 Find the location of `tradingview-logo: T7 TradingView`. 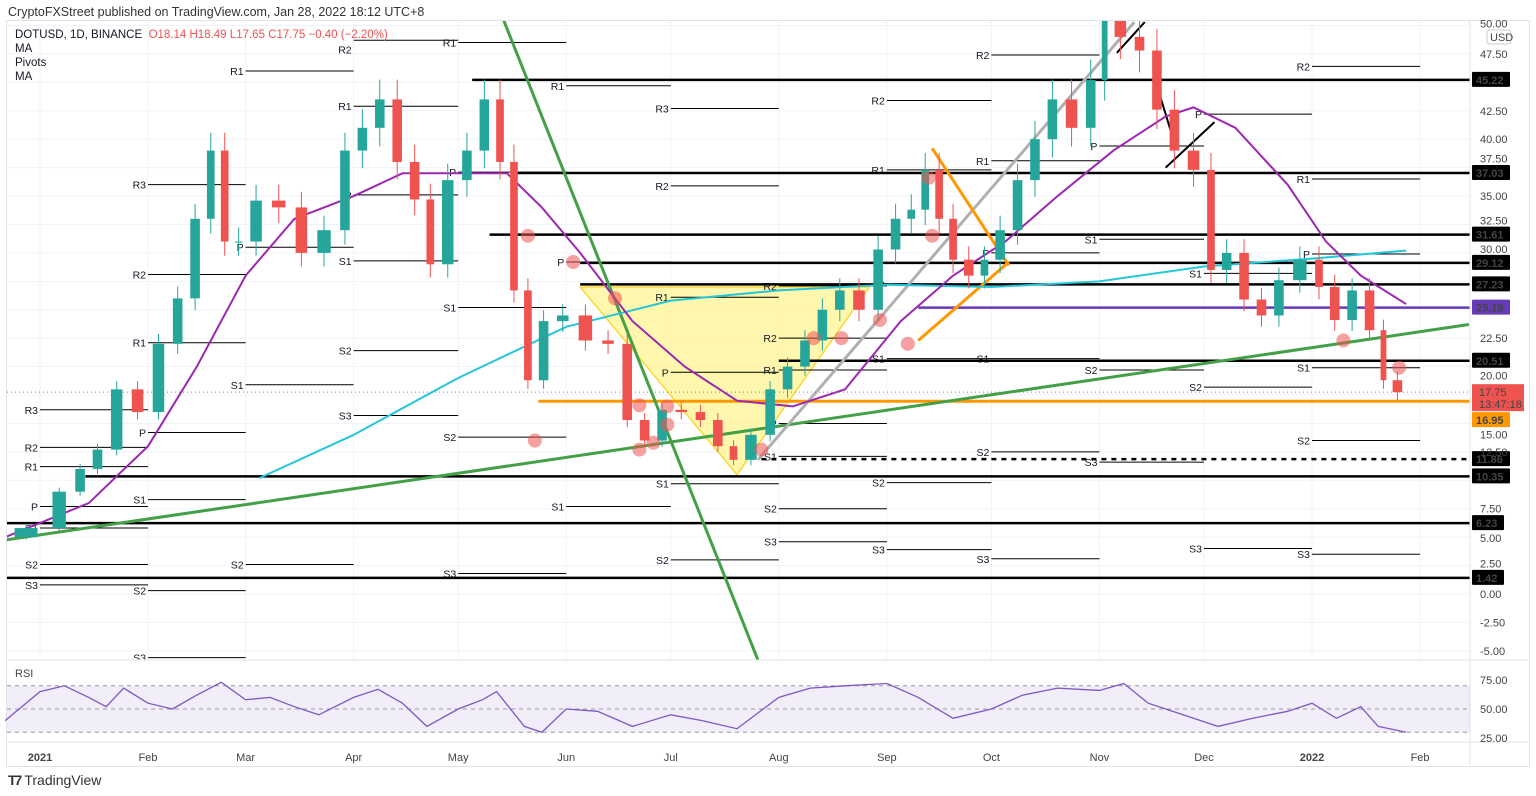

tradingview-logo: T7 TradingView is located at coordinates (54, 780).